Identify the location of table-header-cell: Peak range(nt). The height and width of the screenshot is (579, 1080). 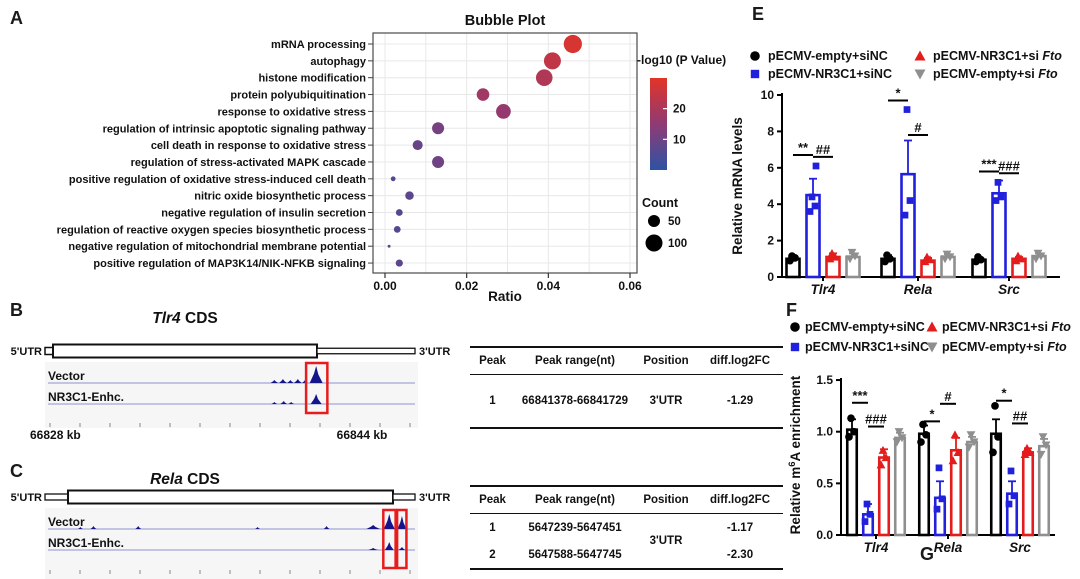
(575, 500).